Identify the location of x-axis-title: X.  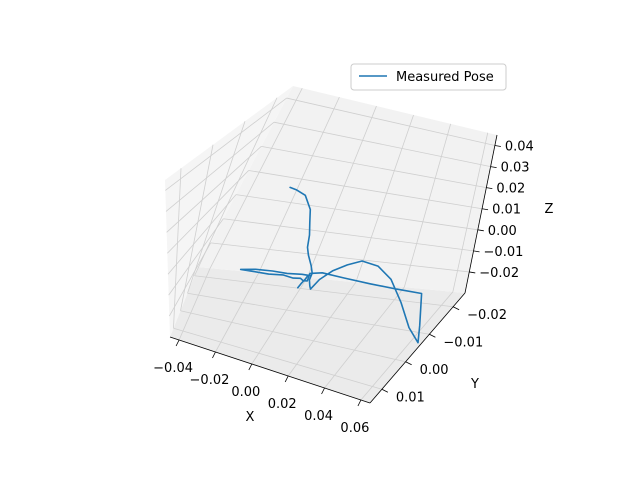
(250, 417).